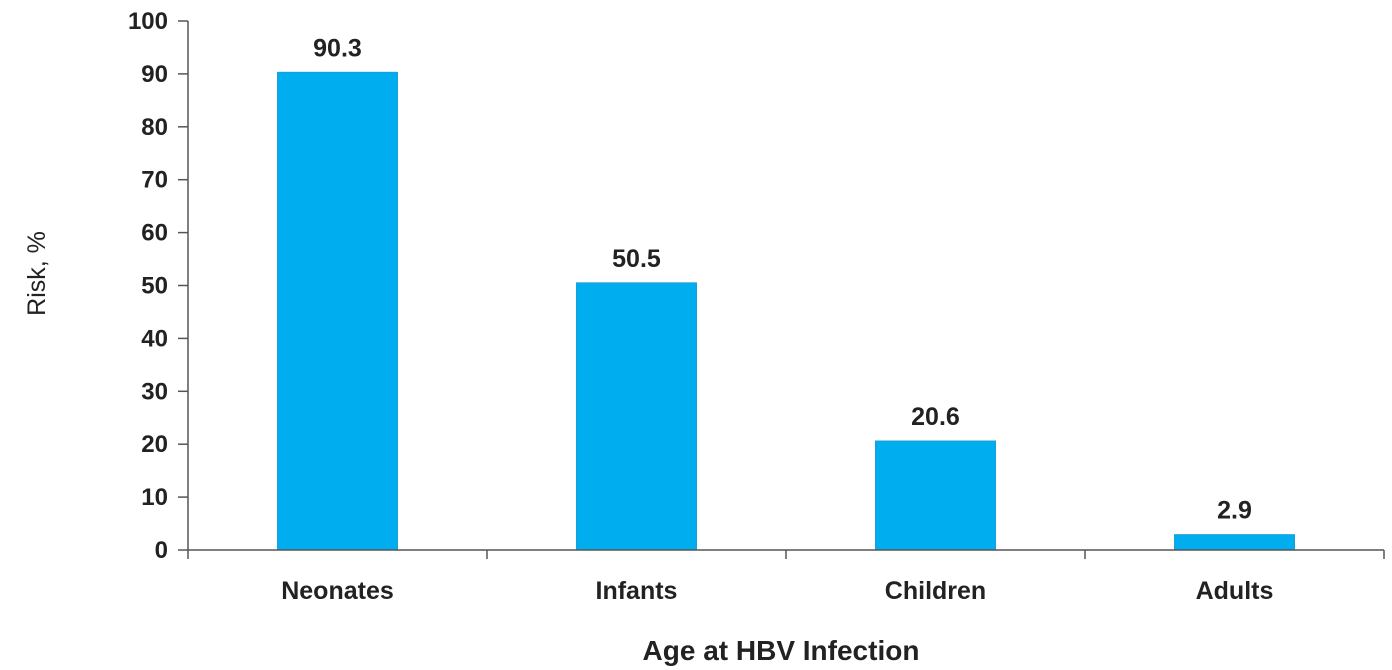 The image size is (1392, 670). Describe the element at coordinates (777, 591) in the screenshot. I see `x-axis-labels: Neonates Infants Children Adults` at that location.